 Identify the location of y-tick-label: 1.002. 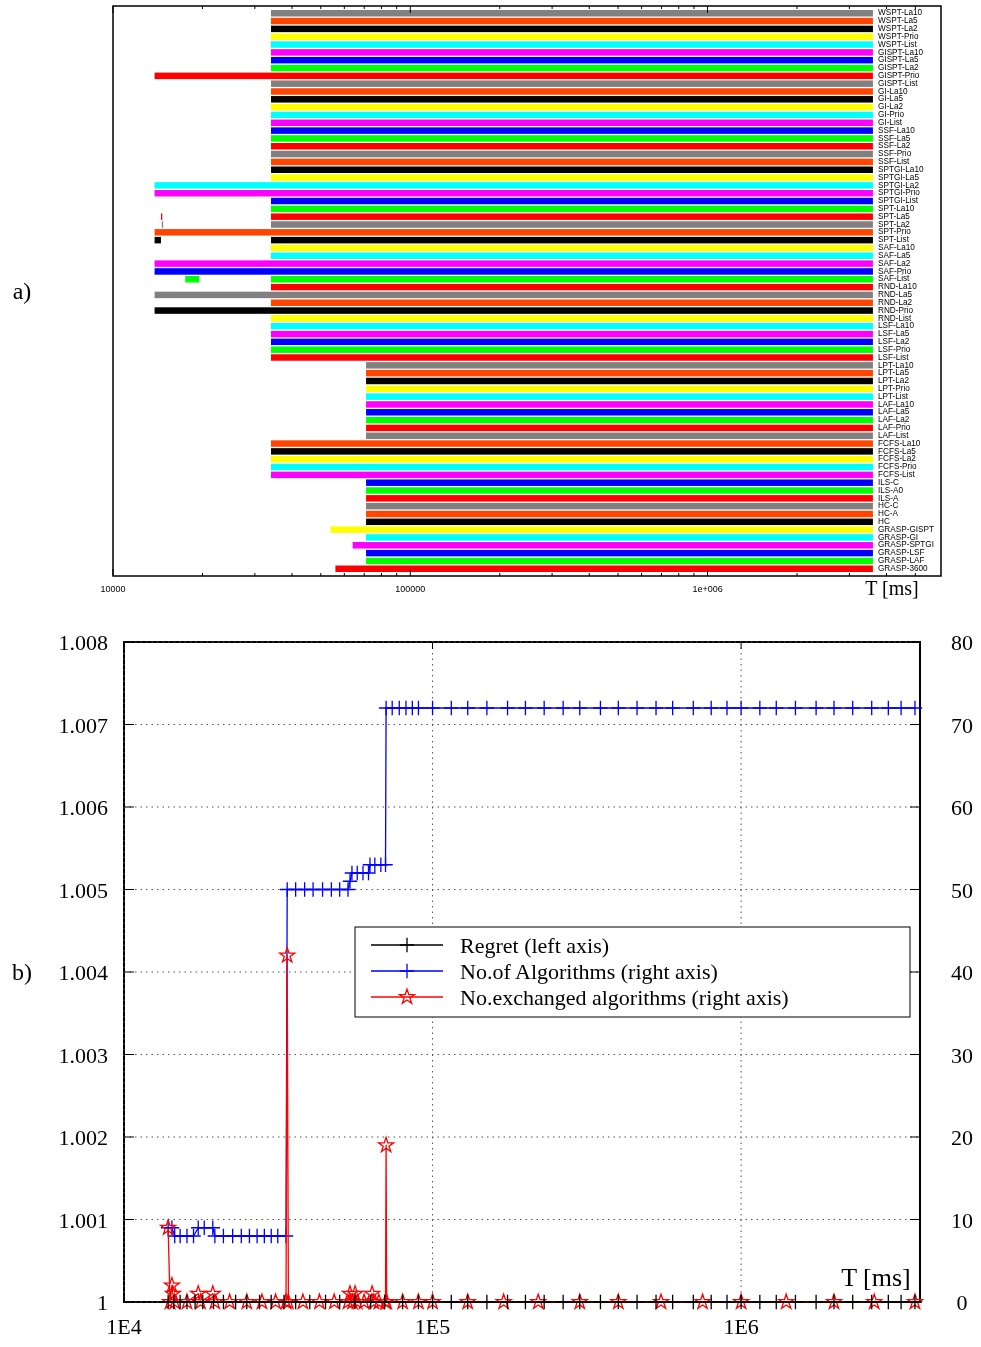
(83, 1137).